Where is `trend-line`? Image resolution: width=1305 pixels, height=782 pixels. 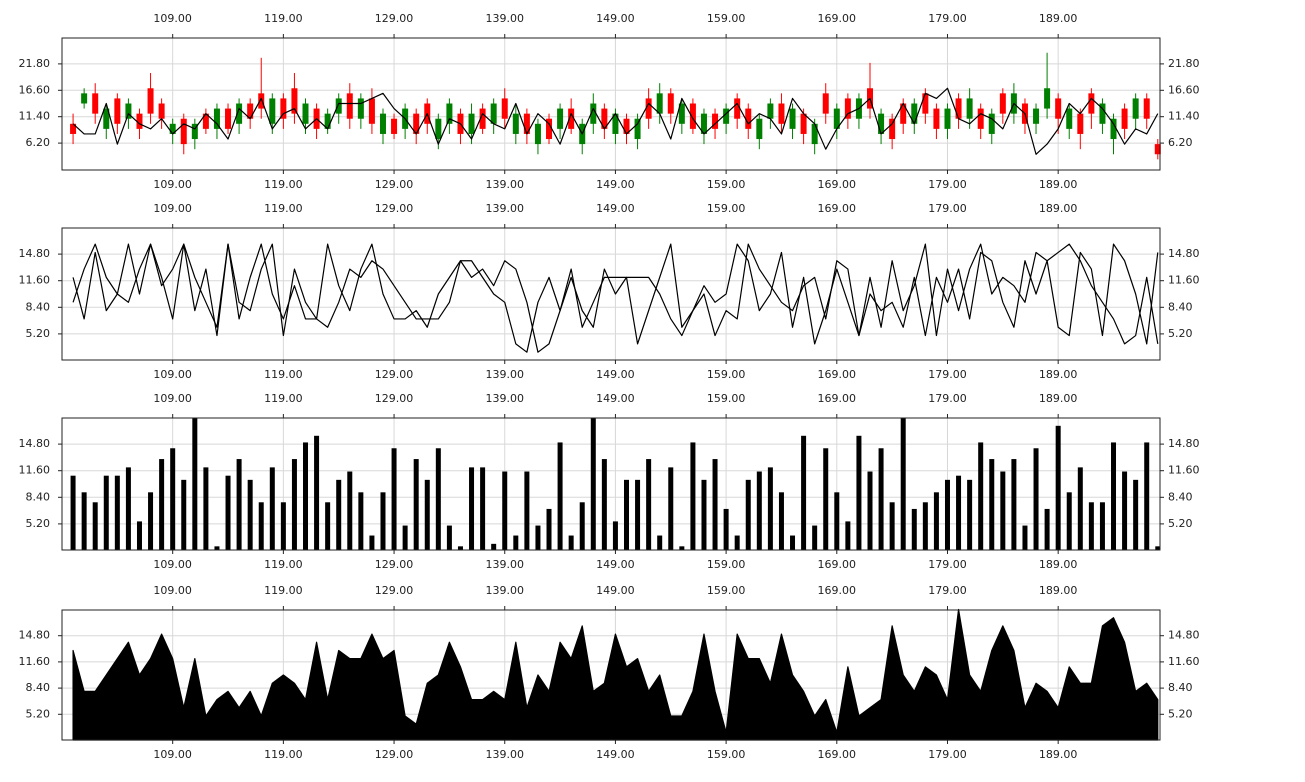 trend-line is located at coordinates (615, 121).